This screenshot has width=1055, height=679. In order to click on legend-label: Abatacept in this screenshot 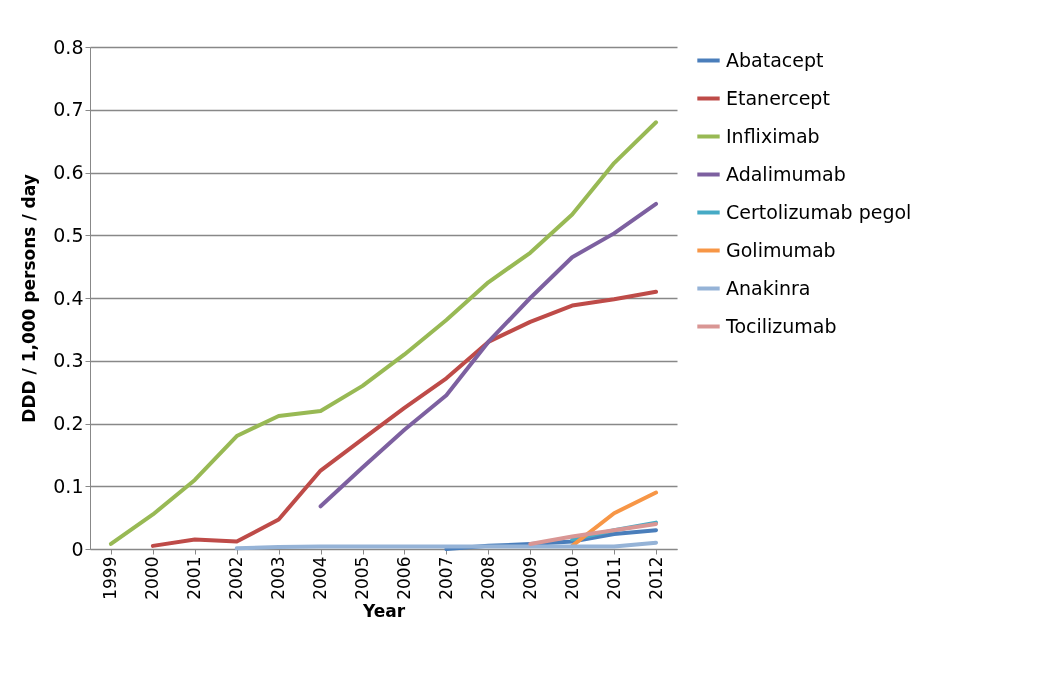, I will do `click(775, 59)`.